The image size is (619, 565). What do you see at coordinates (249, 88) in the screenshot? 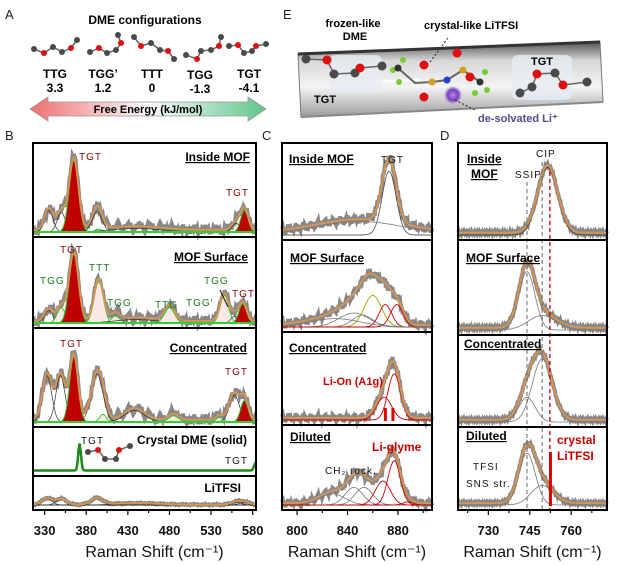
I see `config-energy: -4.1` at bounding box center [249, 88].